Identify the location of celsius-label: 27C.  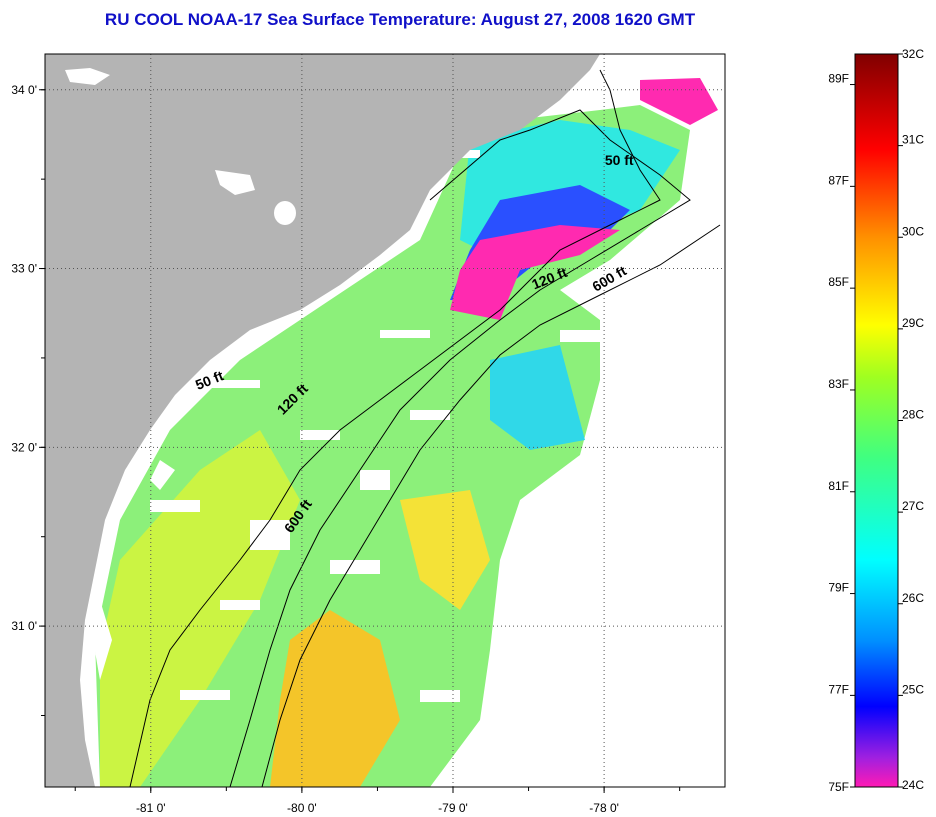
(913, 506).